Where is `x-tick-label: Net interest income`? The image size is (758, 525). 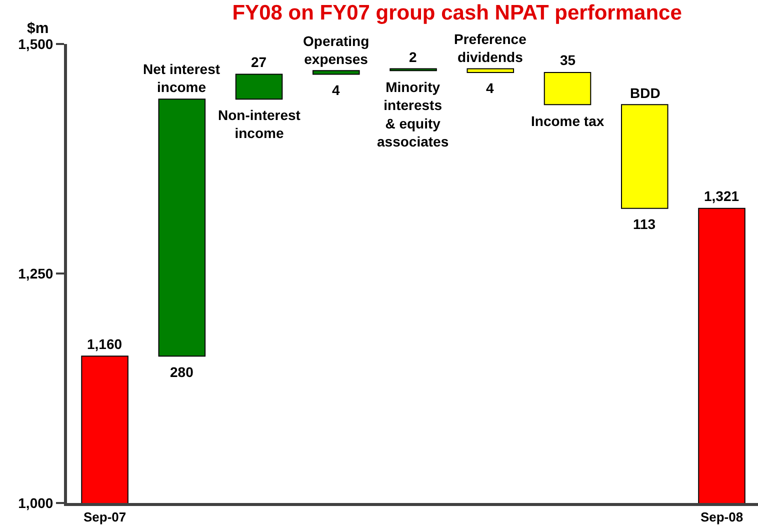 x-tick-label: Net interest income is located at coordinates (181, 78).